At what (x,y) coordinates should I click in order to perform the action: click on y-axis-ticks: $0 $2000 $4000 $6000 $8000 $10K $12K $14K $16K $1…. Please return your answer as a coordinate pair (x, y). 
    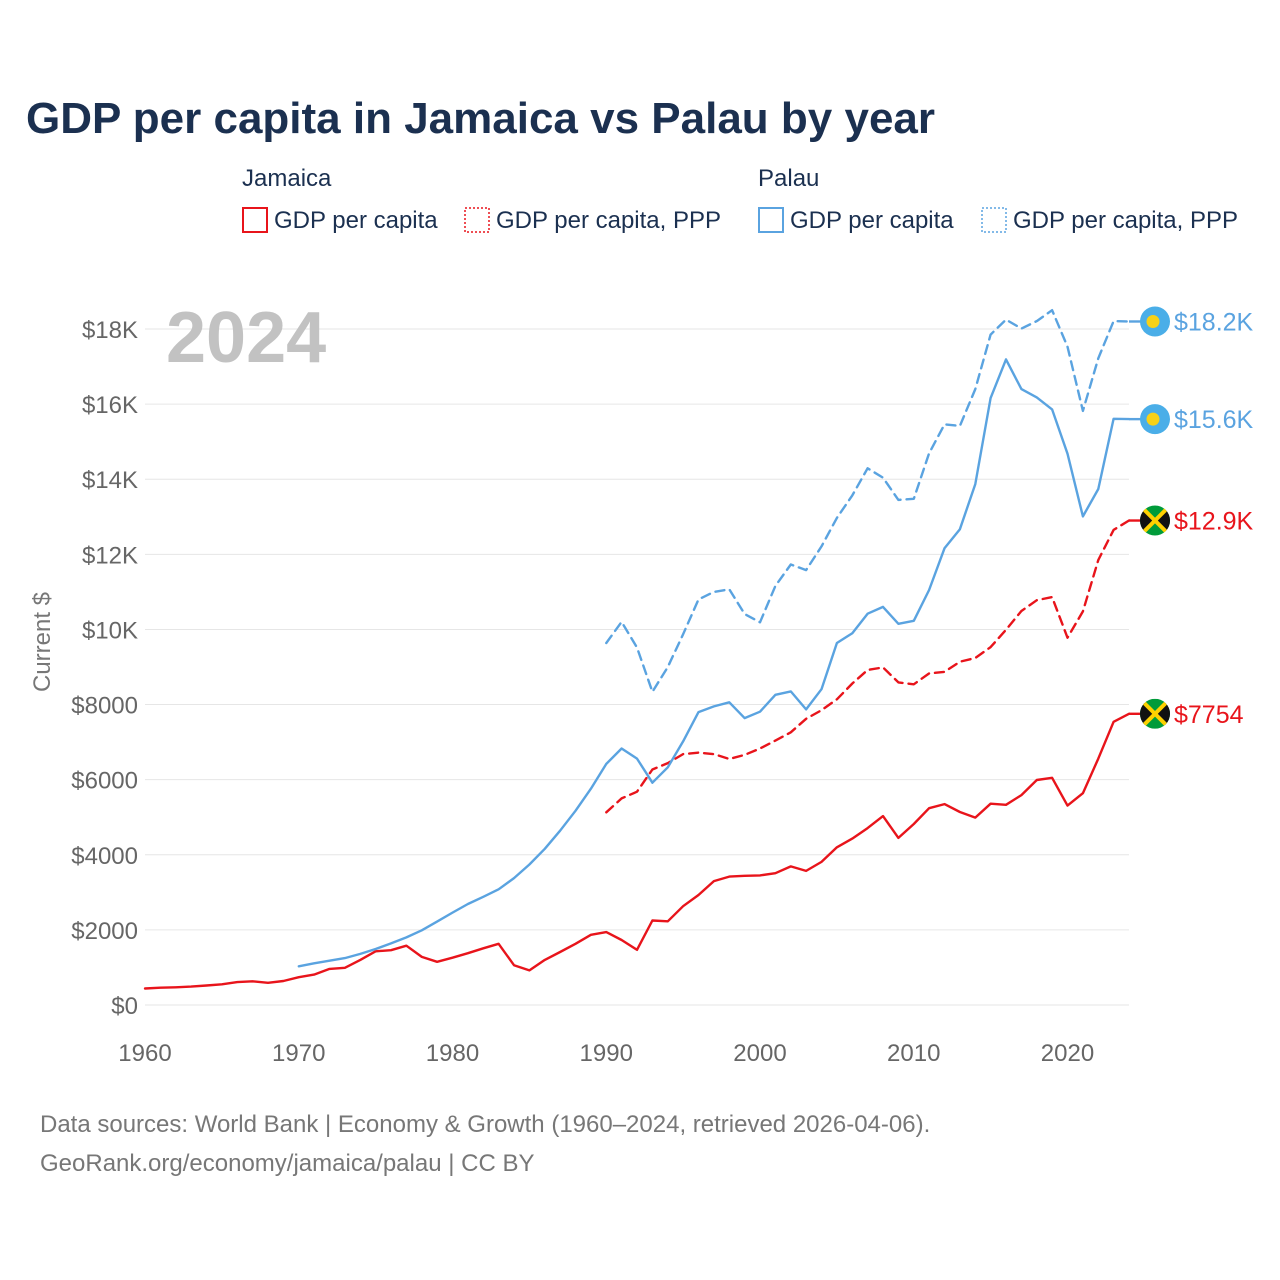
    Looking at the image, I should click on (104, 668).